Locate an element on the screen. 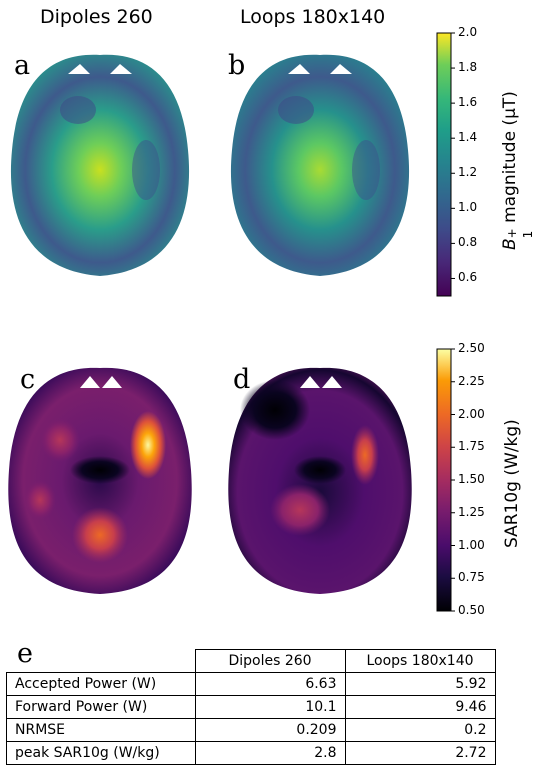  row-label: peak SAR10g (W/kg) is located at coordinates (101, 753).